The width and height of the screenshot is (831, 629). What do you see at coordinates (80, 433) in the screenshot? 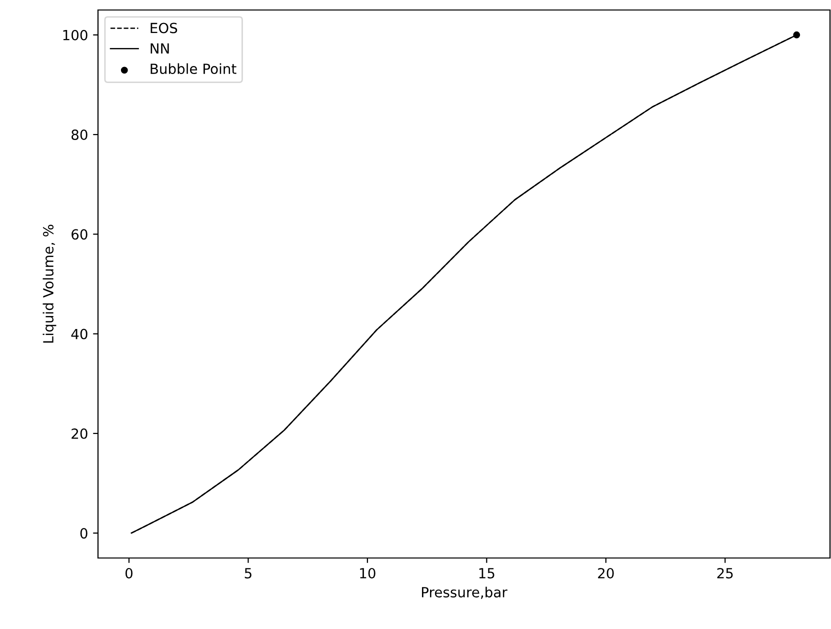
I see `y-tick-label: 20` at bounding box center [80, 433].